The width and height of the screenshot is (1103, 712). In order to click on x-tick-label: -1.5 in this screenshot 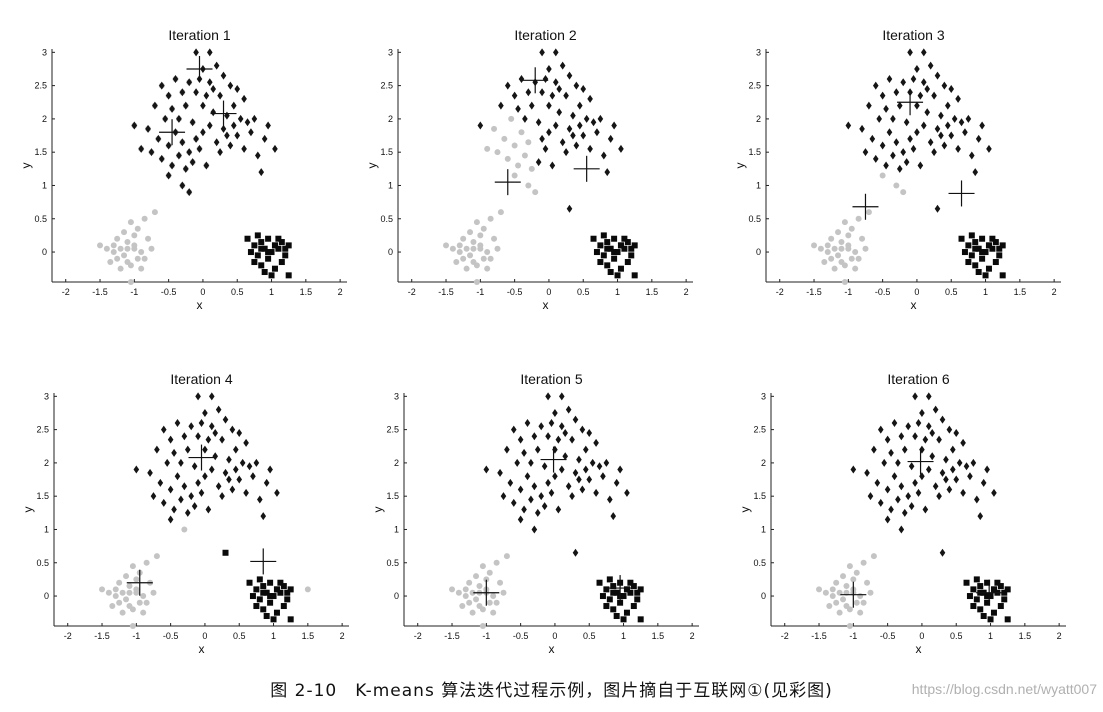, I will do `click(100, 292)`.